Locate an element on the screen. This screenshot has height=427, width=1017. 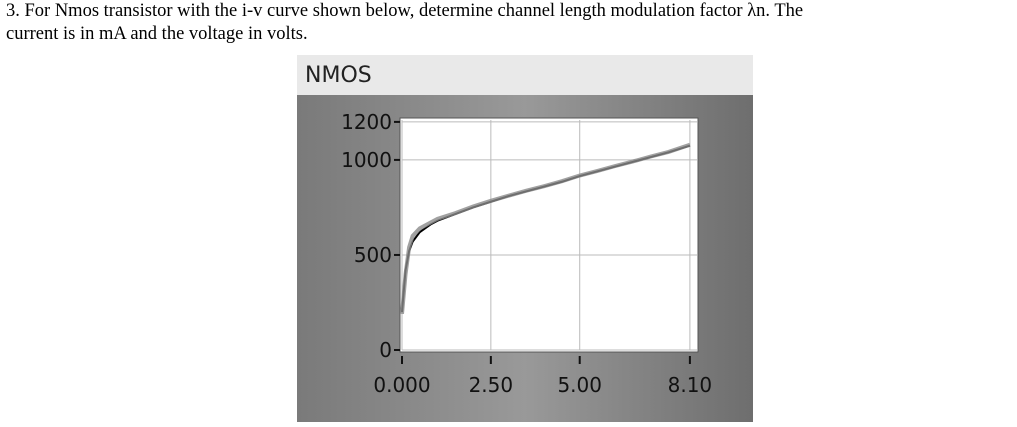
x-tick-label: 8.10 is located at coordinates (690, 385).